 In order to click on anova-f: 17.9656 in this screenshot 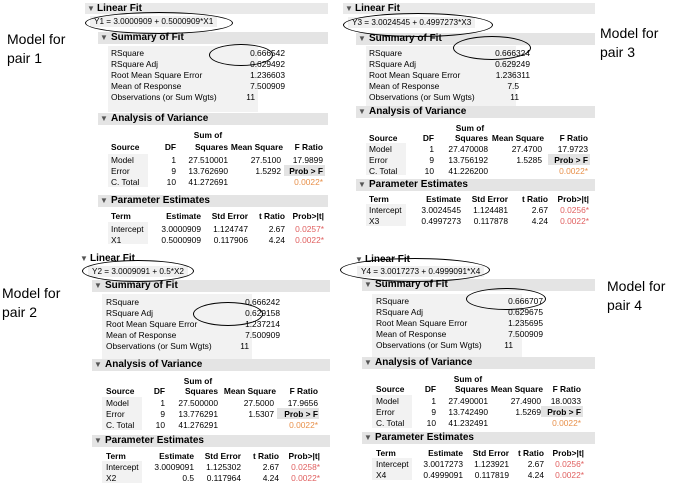, I will do `click(302, 403)`.